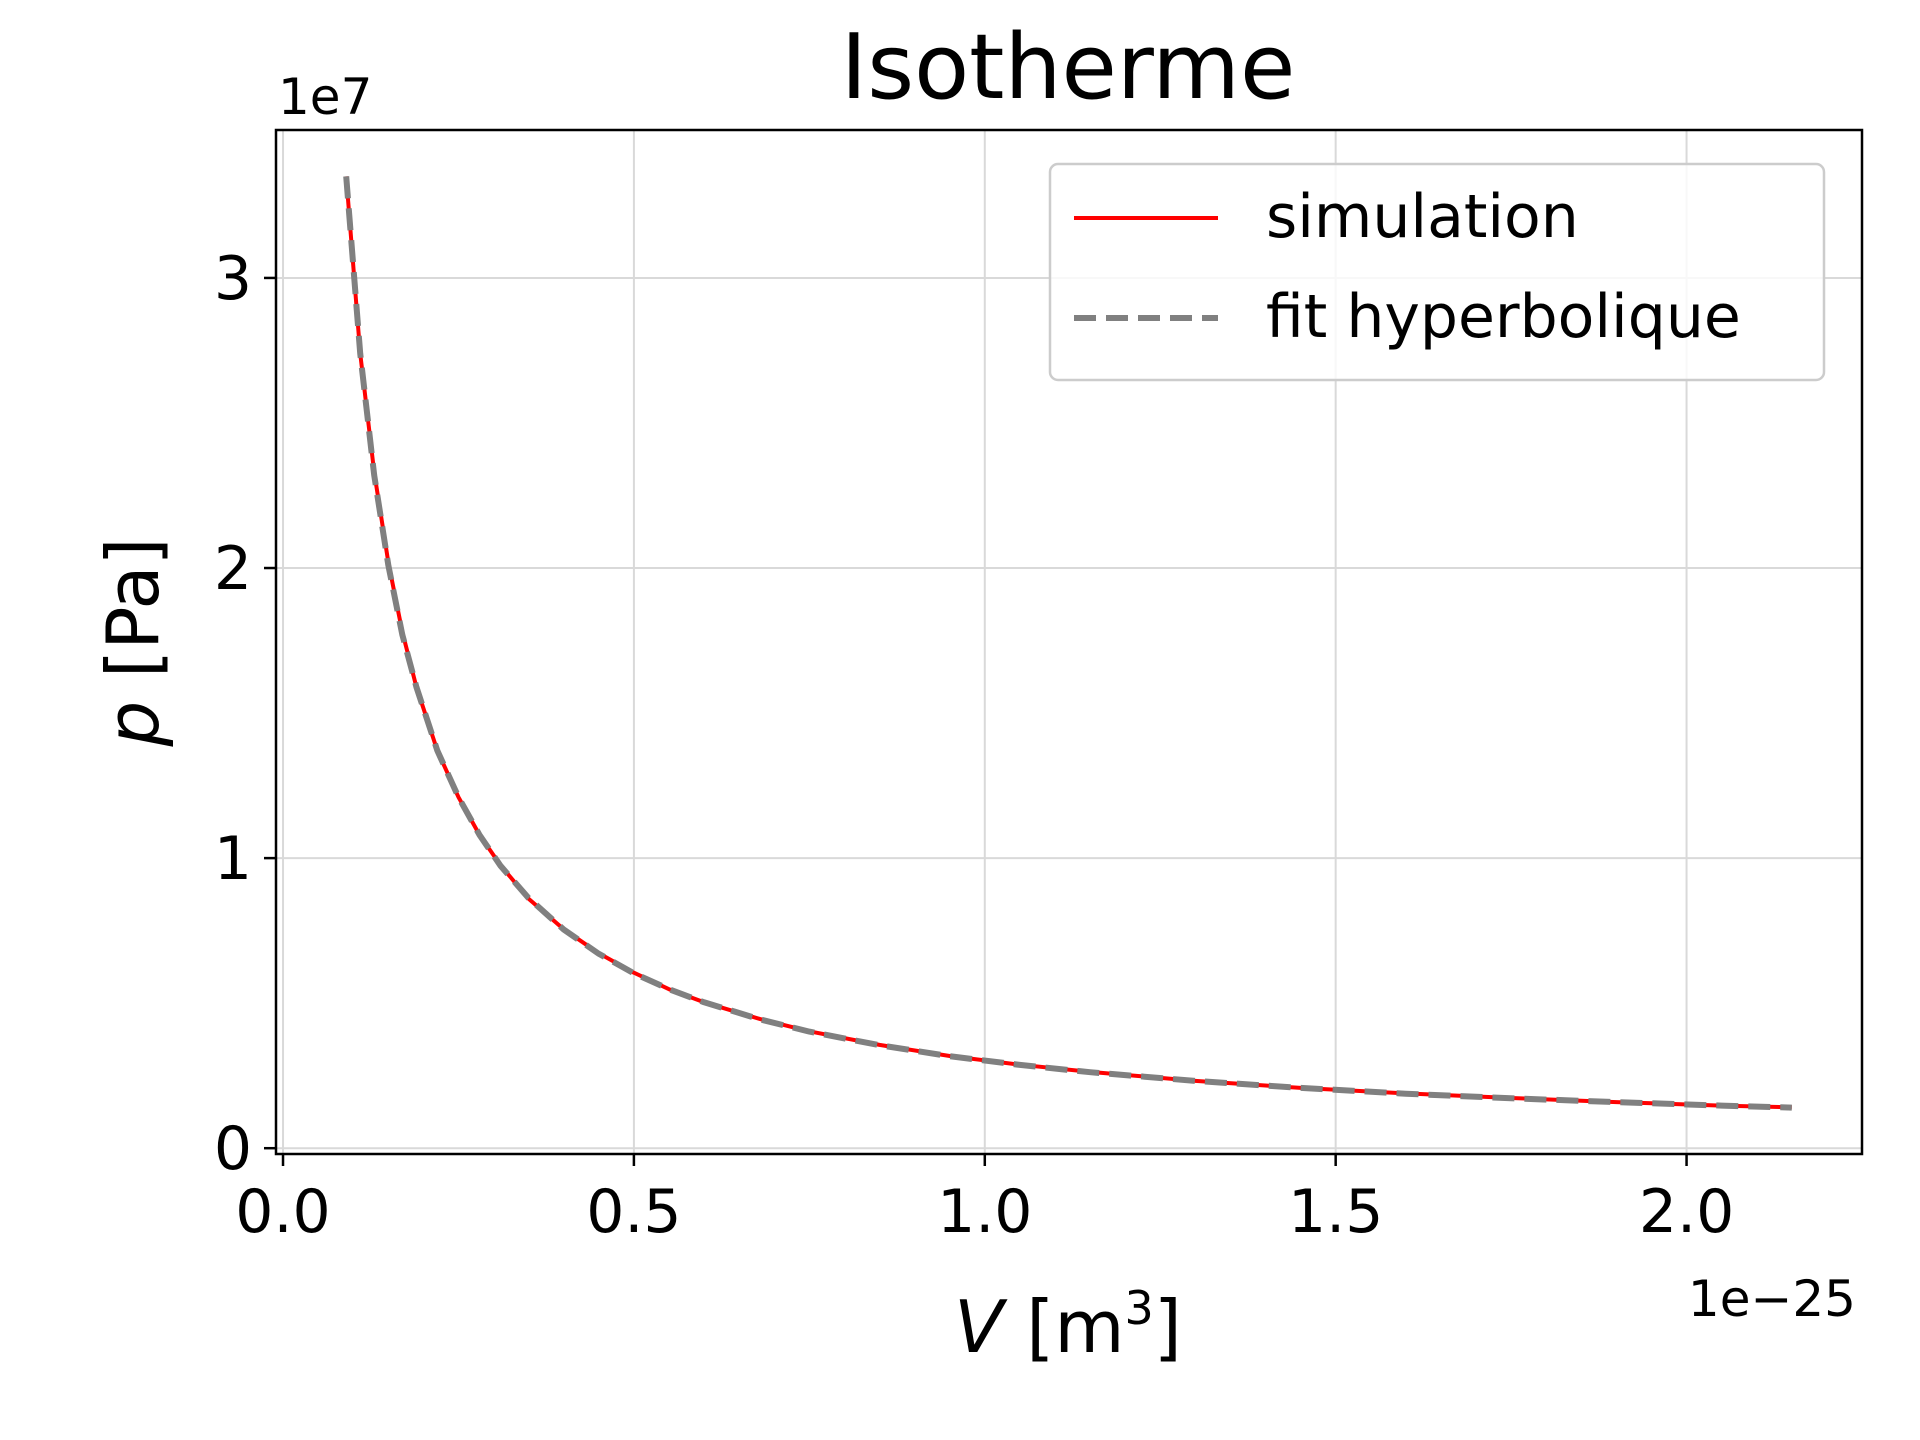  I want to click on x-tick-label: 0.5, so click(633, 1212).